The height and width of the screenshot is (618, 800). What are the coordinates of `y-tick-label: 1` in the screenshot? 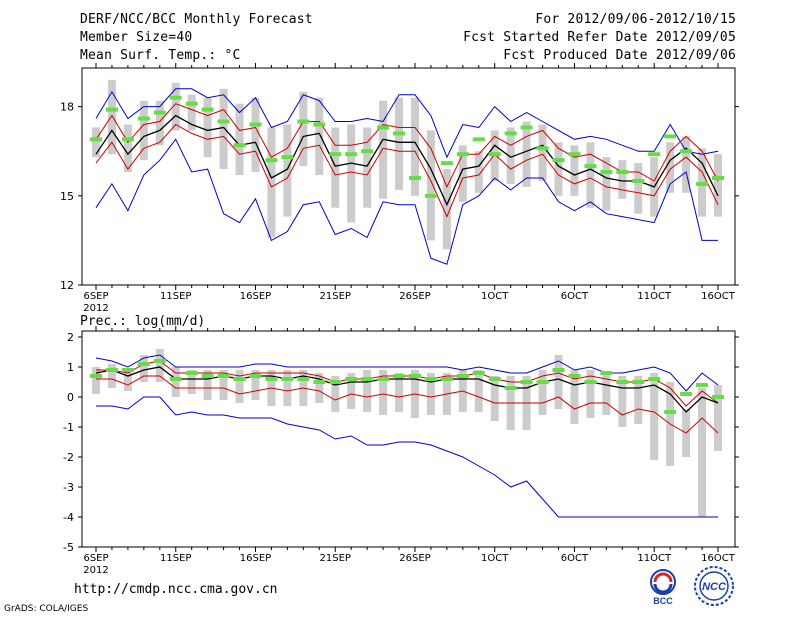 It's located at (70, 367).